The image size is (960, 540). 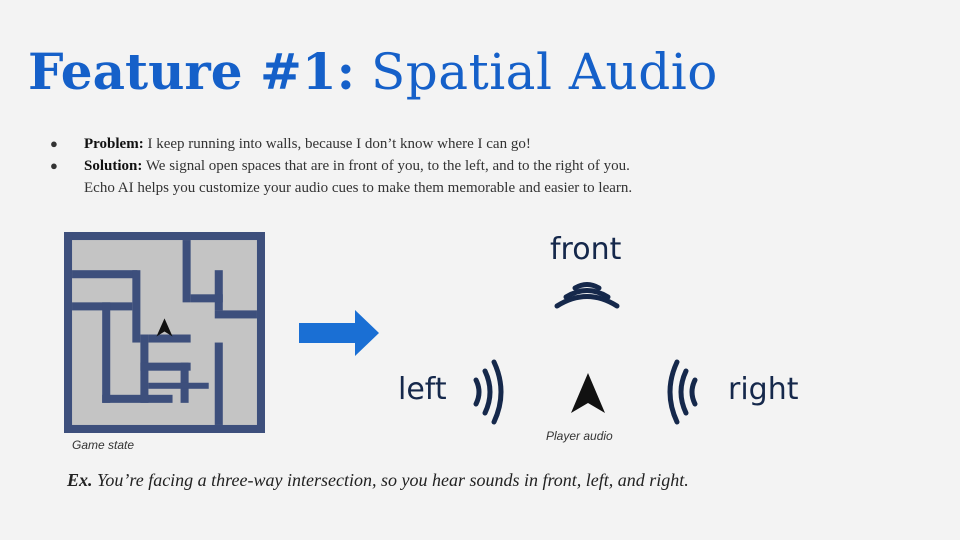 I want to click on front-label: front, so click(x=586, y=249).